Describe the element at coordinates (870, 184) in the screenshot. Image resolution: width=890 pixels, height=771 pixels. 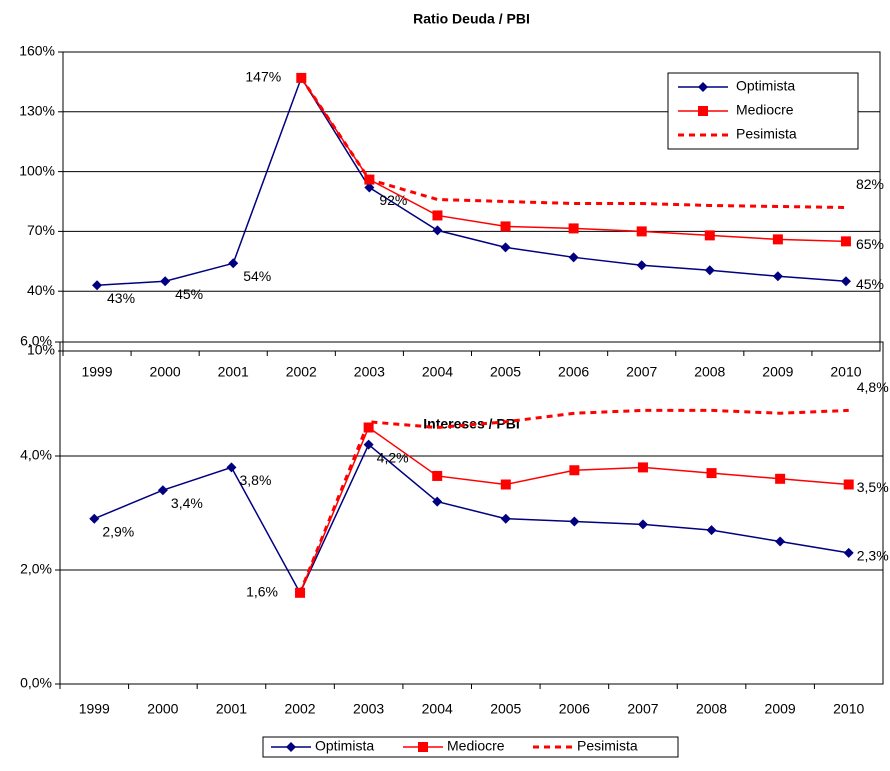
I see `data-label: 82%` at that location.